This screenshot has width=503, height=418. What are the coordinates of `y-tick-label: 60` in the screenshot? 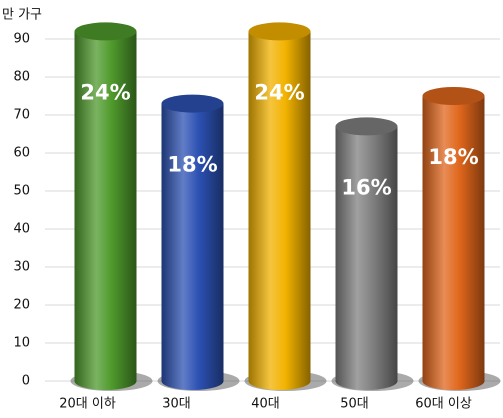 It's located at (21, 153).